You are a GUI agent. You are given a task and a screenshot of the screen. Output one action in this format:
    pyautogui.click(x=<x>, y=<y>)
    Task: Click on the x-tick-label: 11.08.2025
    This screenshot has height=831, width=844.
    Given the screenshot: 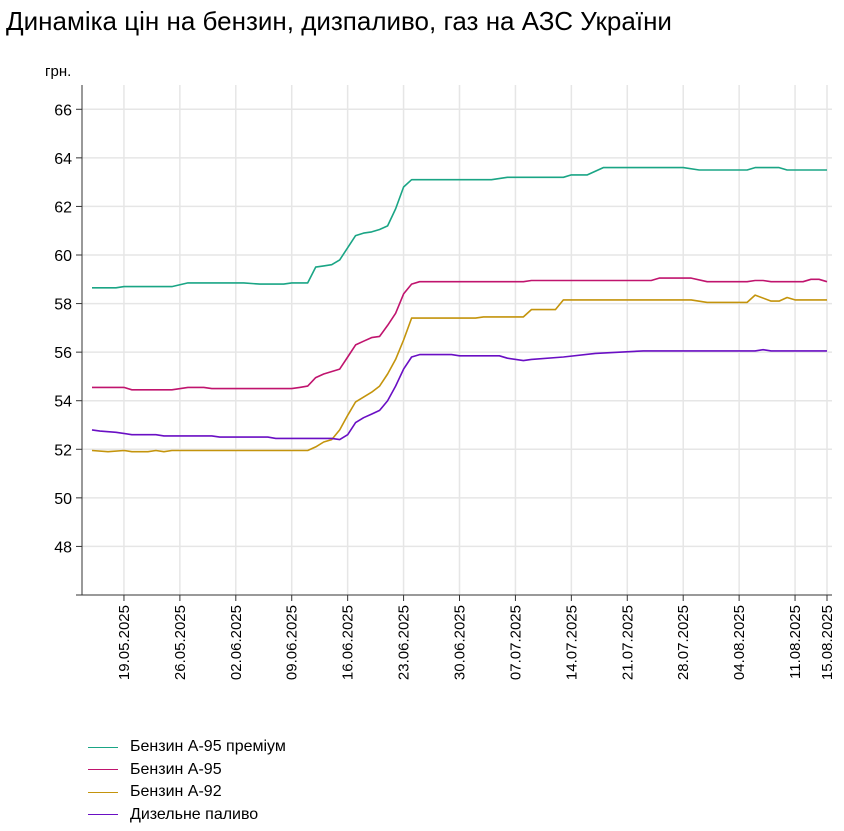 What is the action you would take?
    pyautogui.click(x=795, y=642)
    